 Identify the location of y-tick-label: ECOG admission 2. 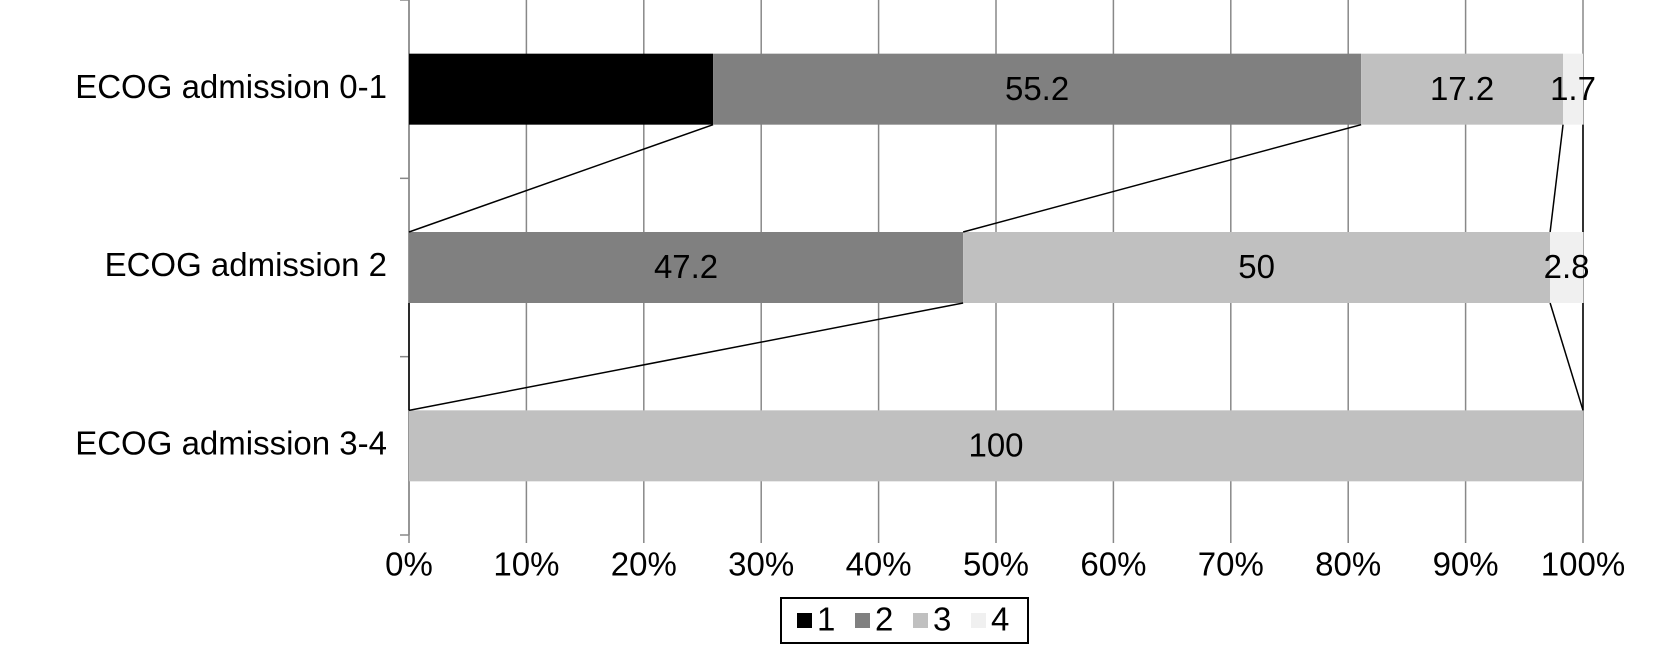
(246, 264).